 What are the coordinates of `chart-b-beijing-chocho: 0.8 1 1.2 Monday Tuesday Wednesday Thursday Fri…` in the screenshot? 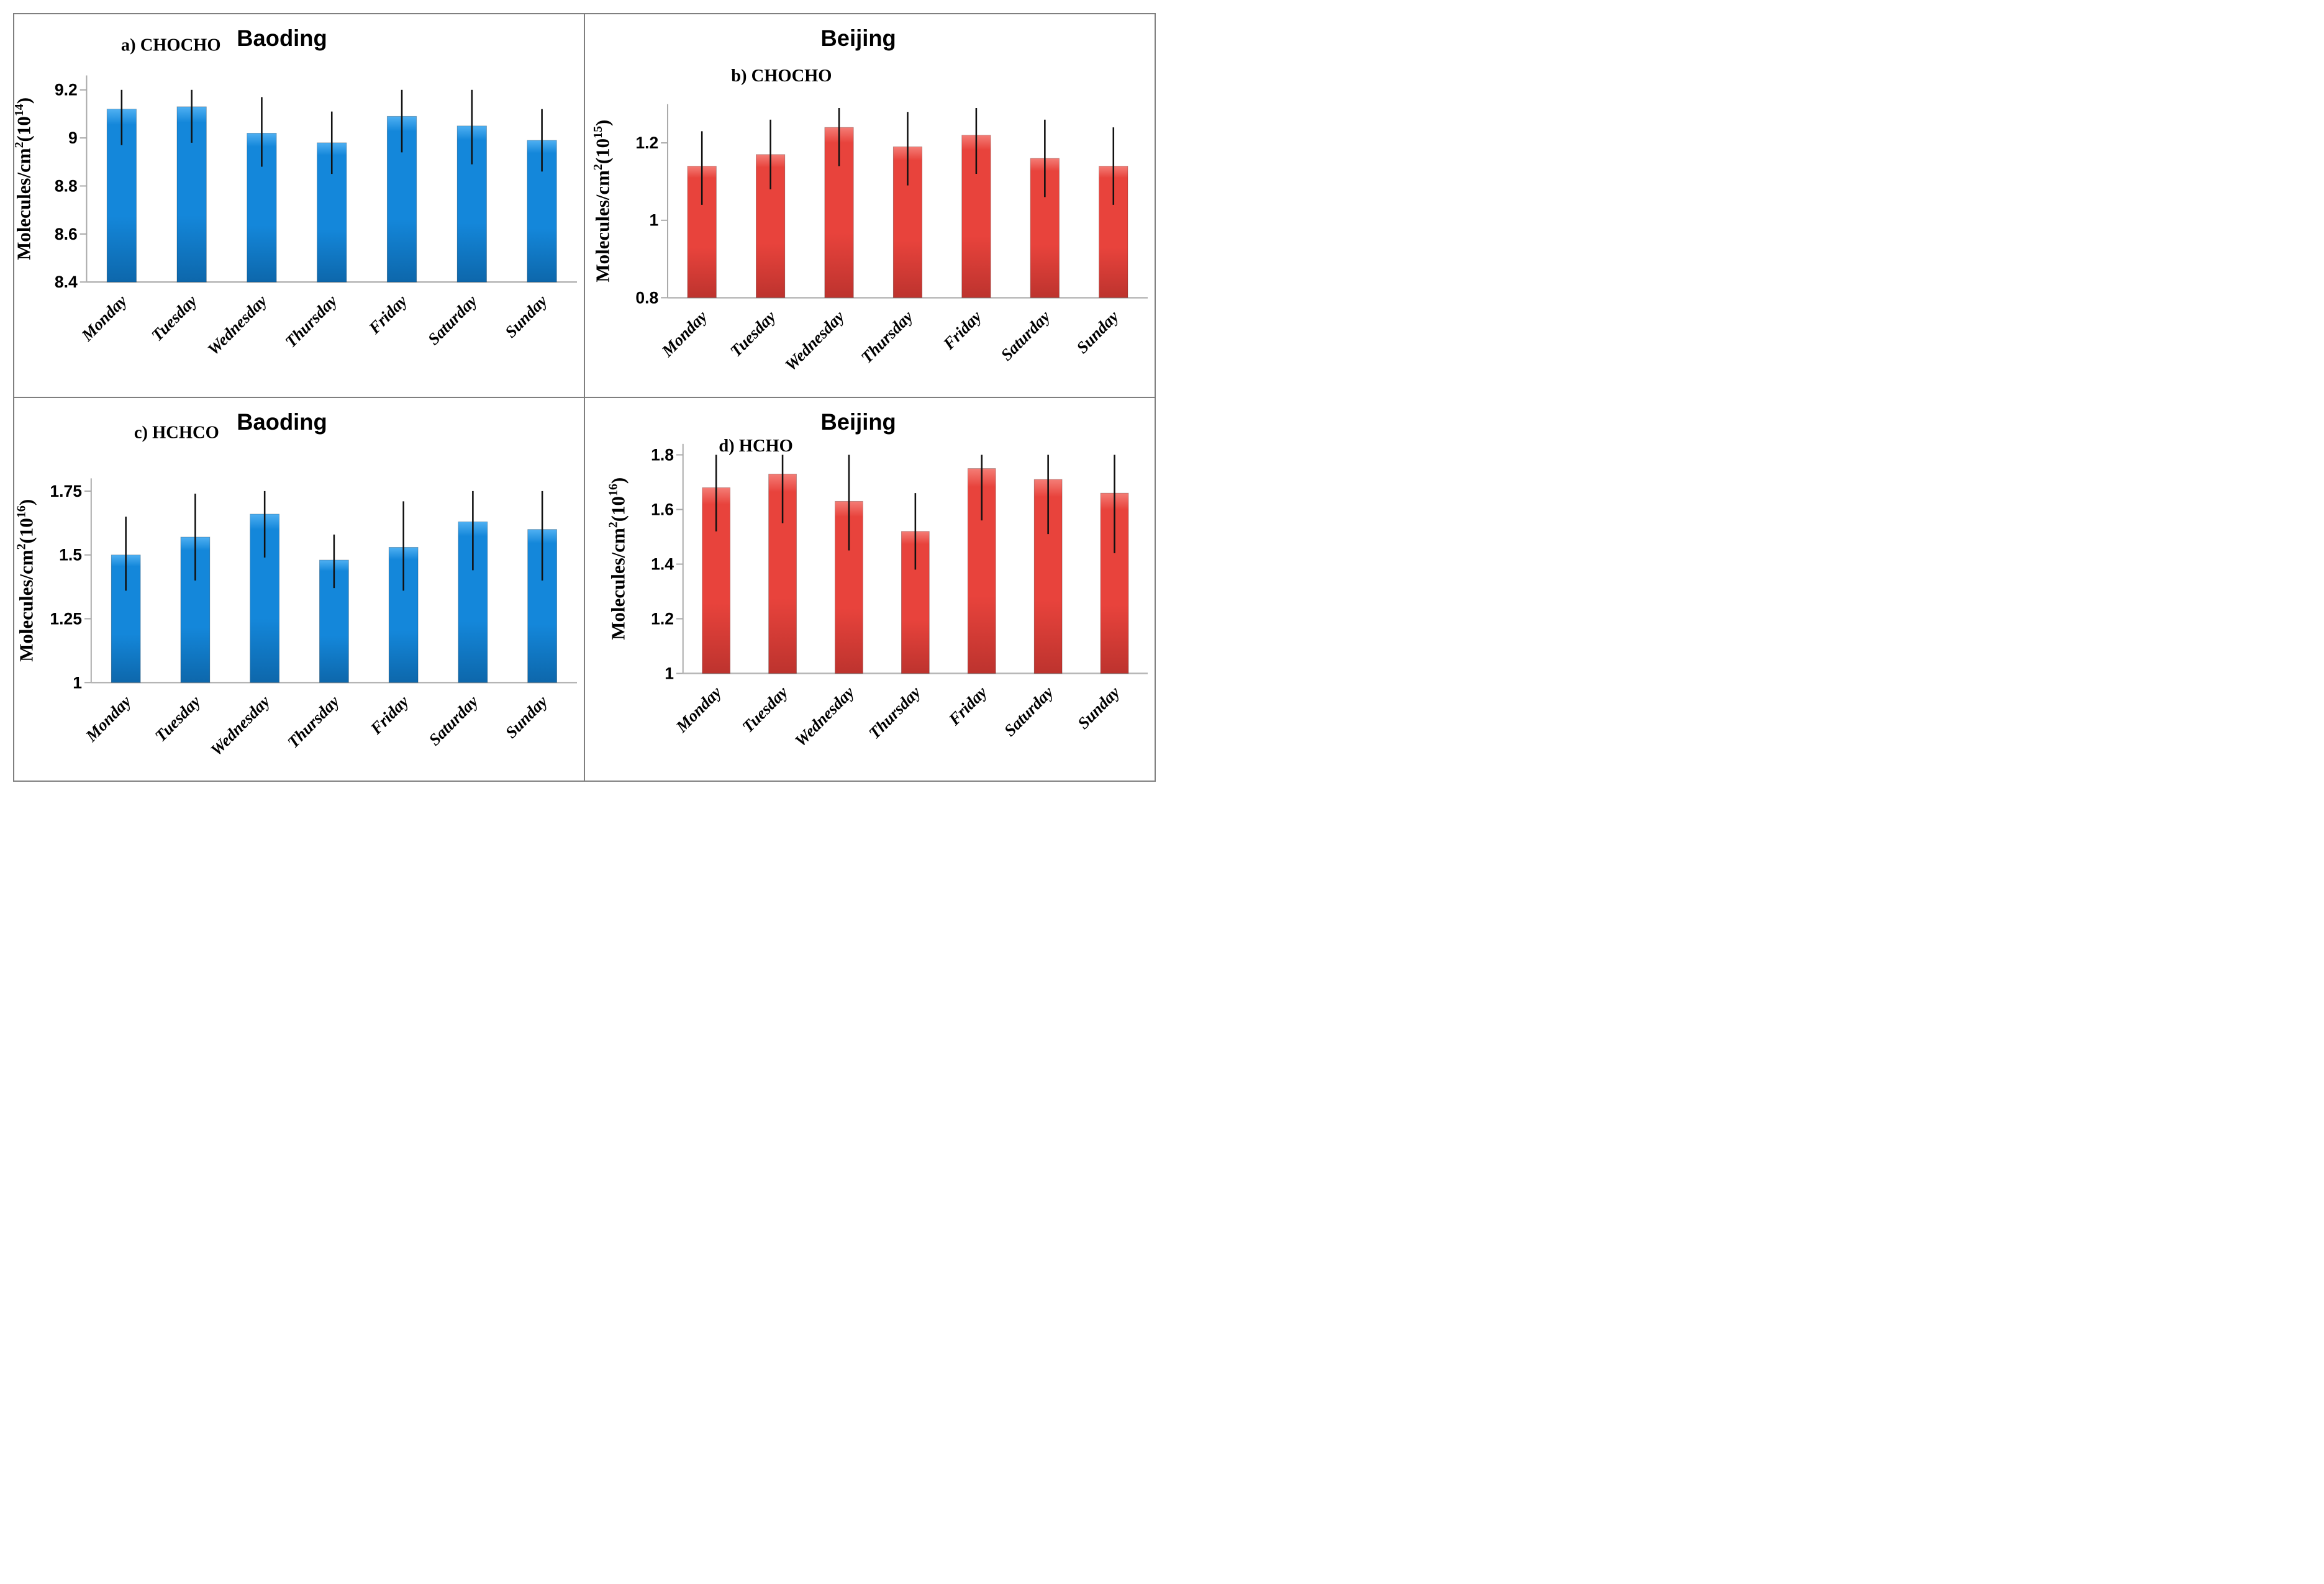 It's located at (870, 199).